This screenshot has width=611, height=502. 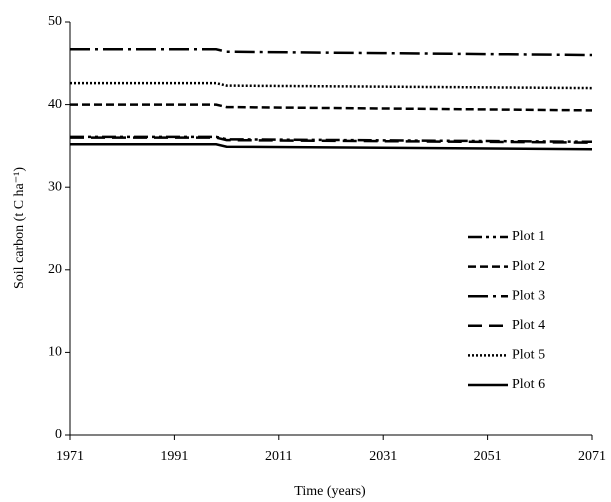 What do you see at coordinates (58, 434) in the screenshot?
I see `y-tick-label: 0` at bounding box center [58, 434].